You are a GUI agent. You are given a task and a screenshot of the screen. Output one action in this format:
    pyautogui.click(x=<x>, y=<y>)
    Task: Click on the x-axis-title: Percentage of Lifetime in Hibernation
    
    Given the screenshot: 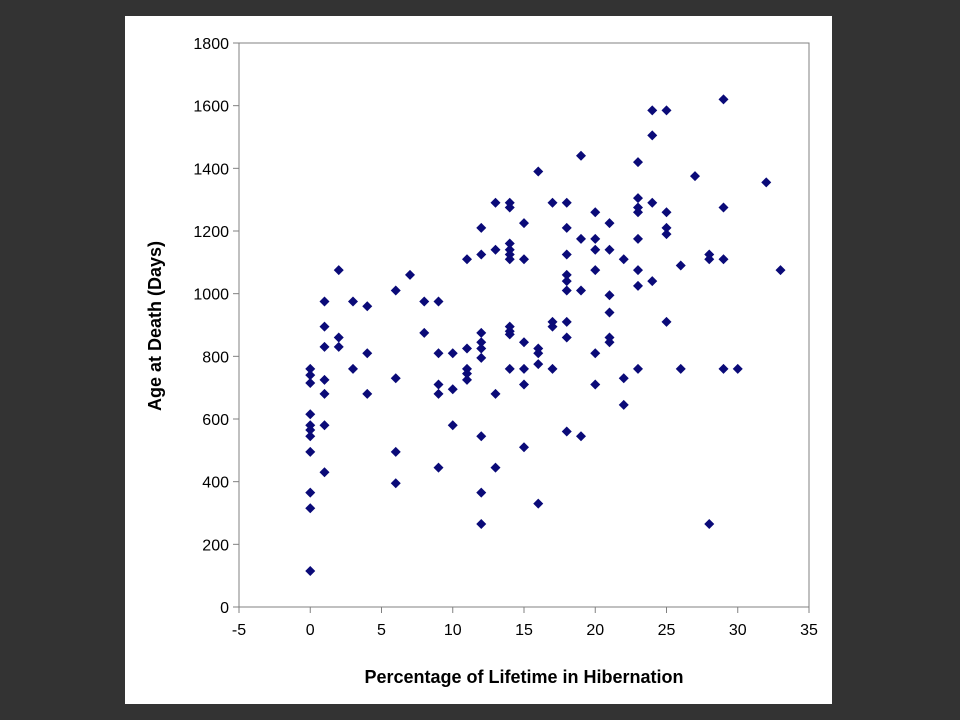 What is the action you would take?
    pyautogui.click(x=523, y=677)
    